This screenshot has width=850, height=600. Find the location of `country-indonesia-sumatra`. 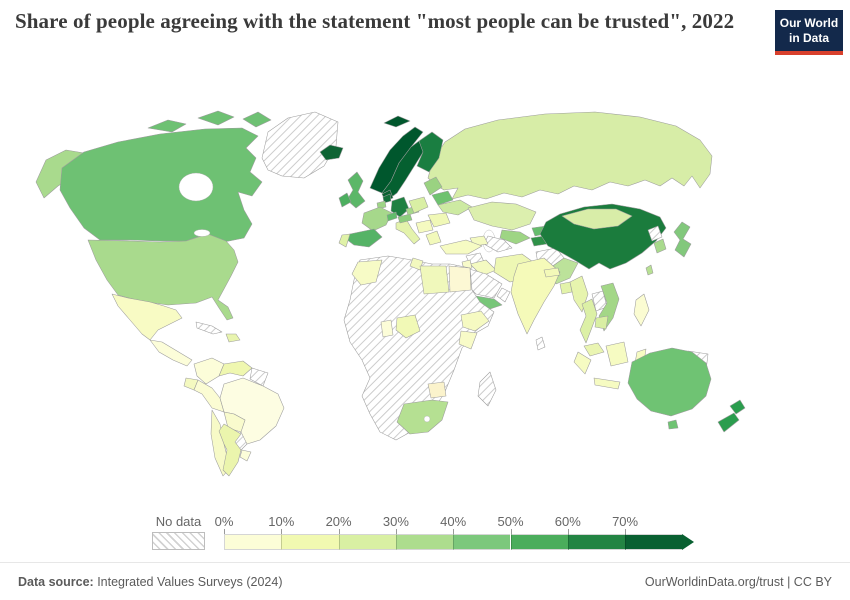

country-indonesia-sumatra is located at coordinates (582, 363).